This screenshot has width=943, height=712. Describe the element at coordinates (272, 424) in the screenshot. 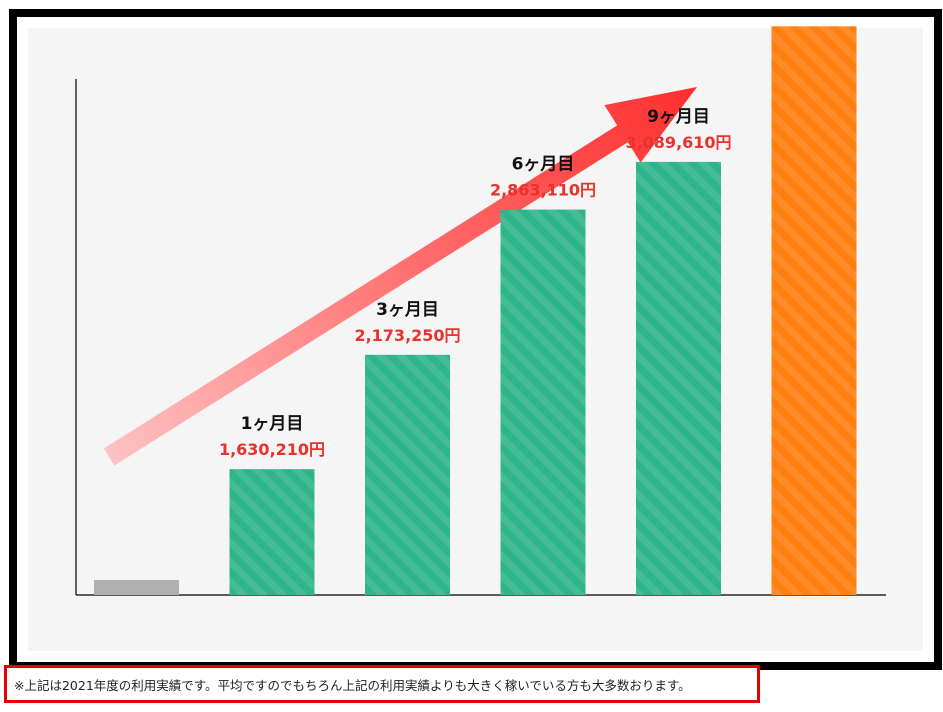

I see `category-label: 1ヶ月目` at that location.